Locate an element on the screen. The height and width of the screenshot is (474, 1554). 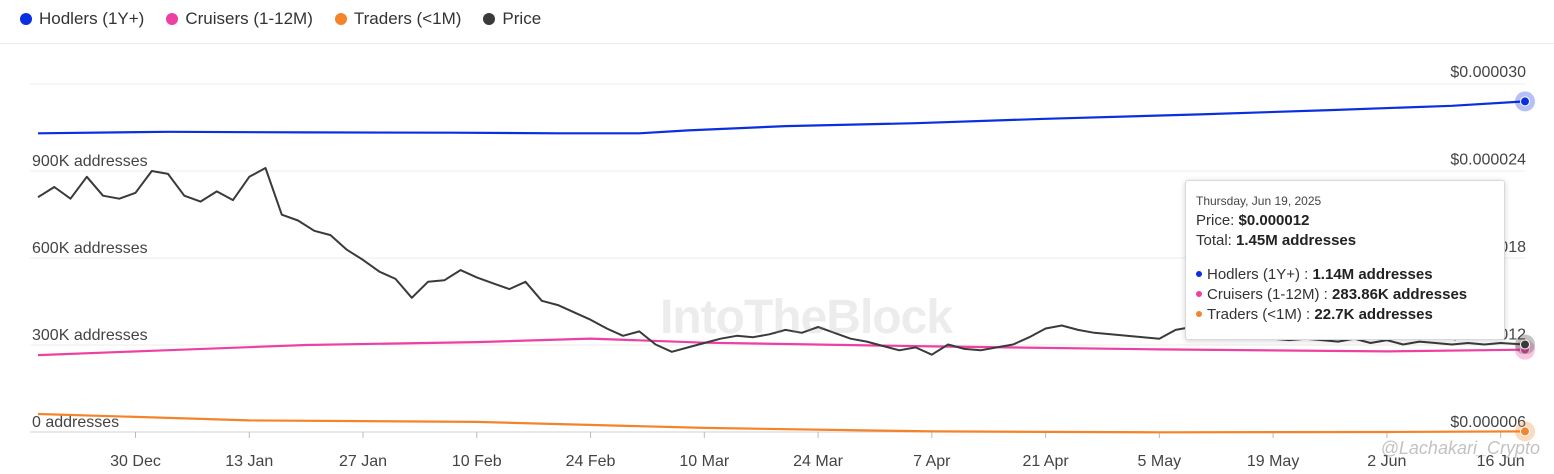
x-tick-label: 16 Jun is located at coordinates (1501, 461).